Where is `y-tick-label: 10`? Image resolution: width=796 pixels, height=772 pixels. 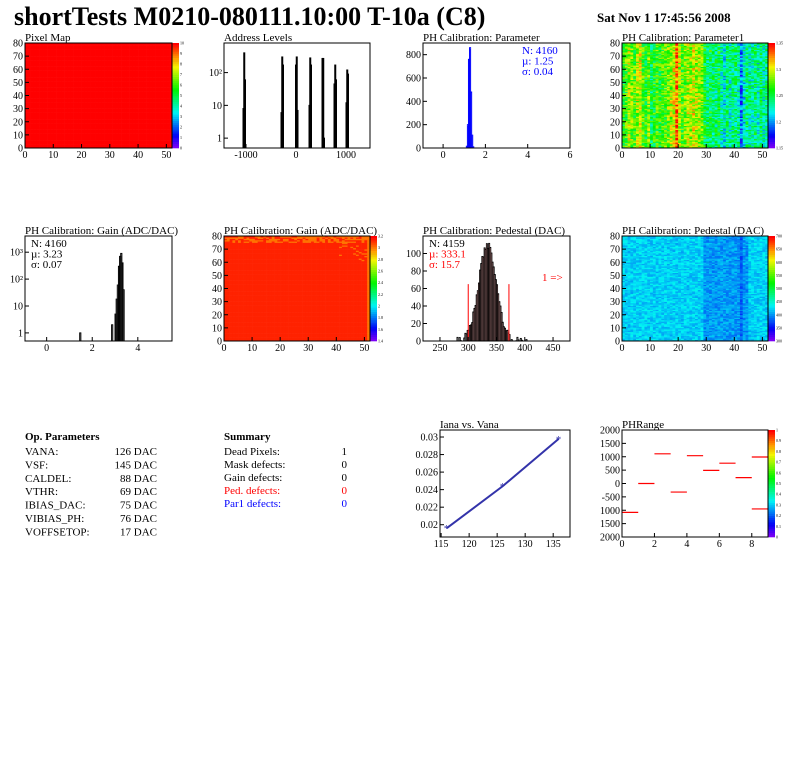 y-tick-label: 10 is located at coordinates (217, 106).